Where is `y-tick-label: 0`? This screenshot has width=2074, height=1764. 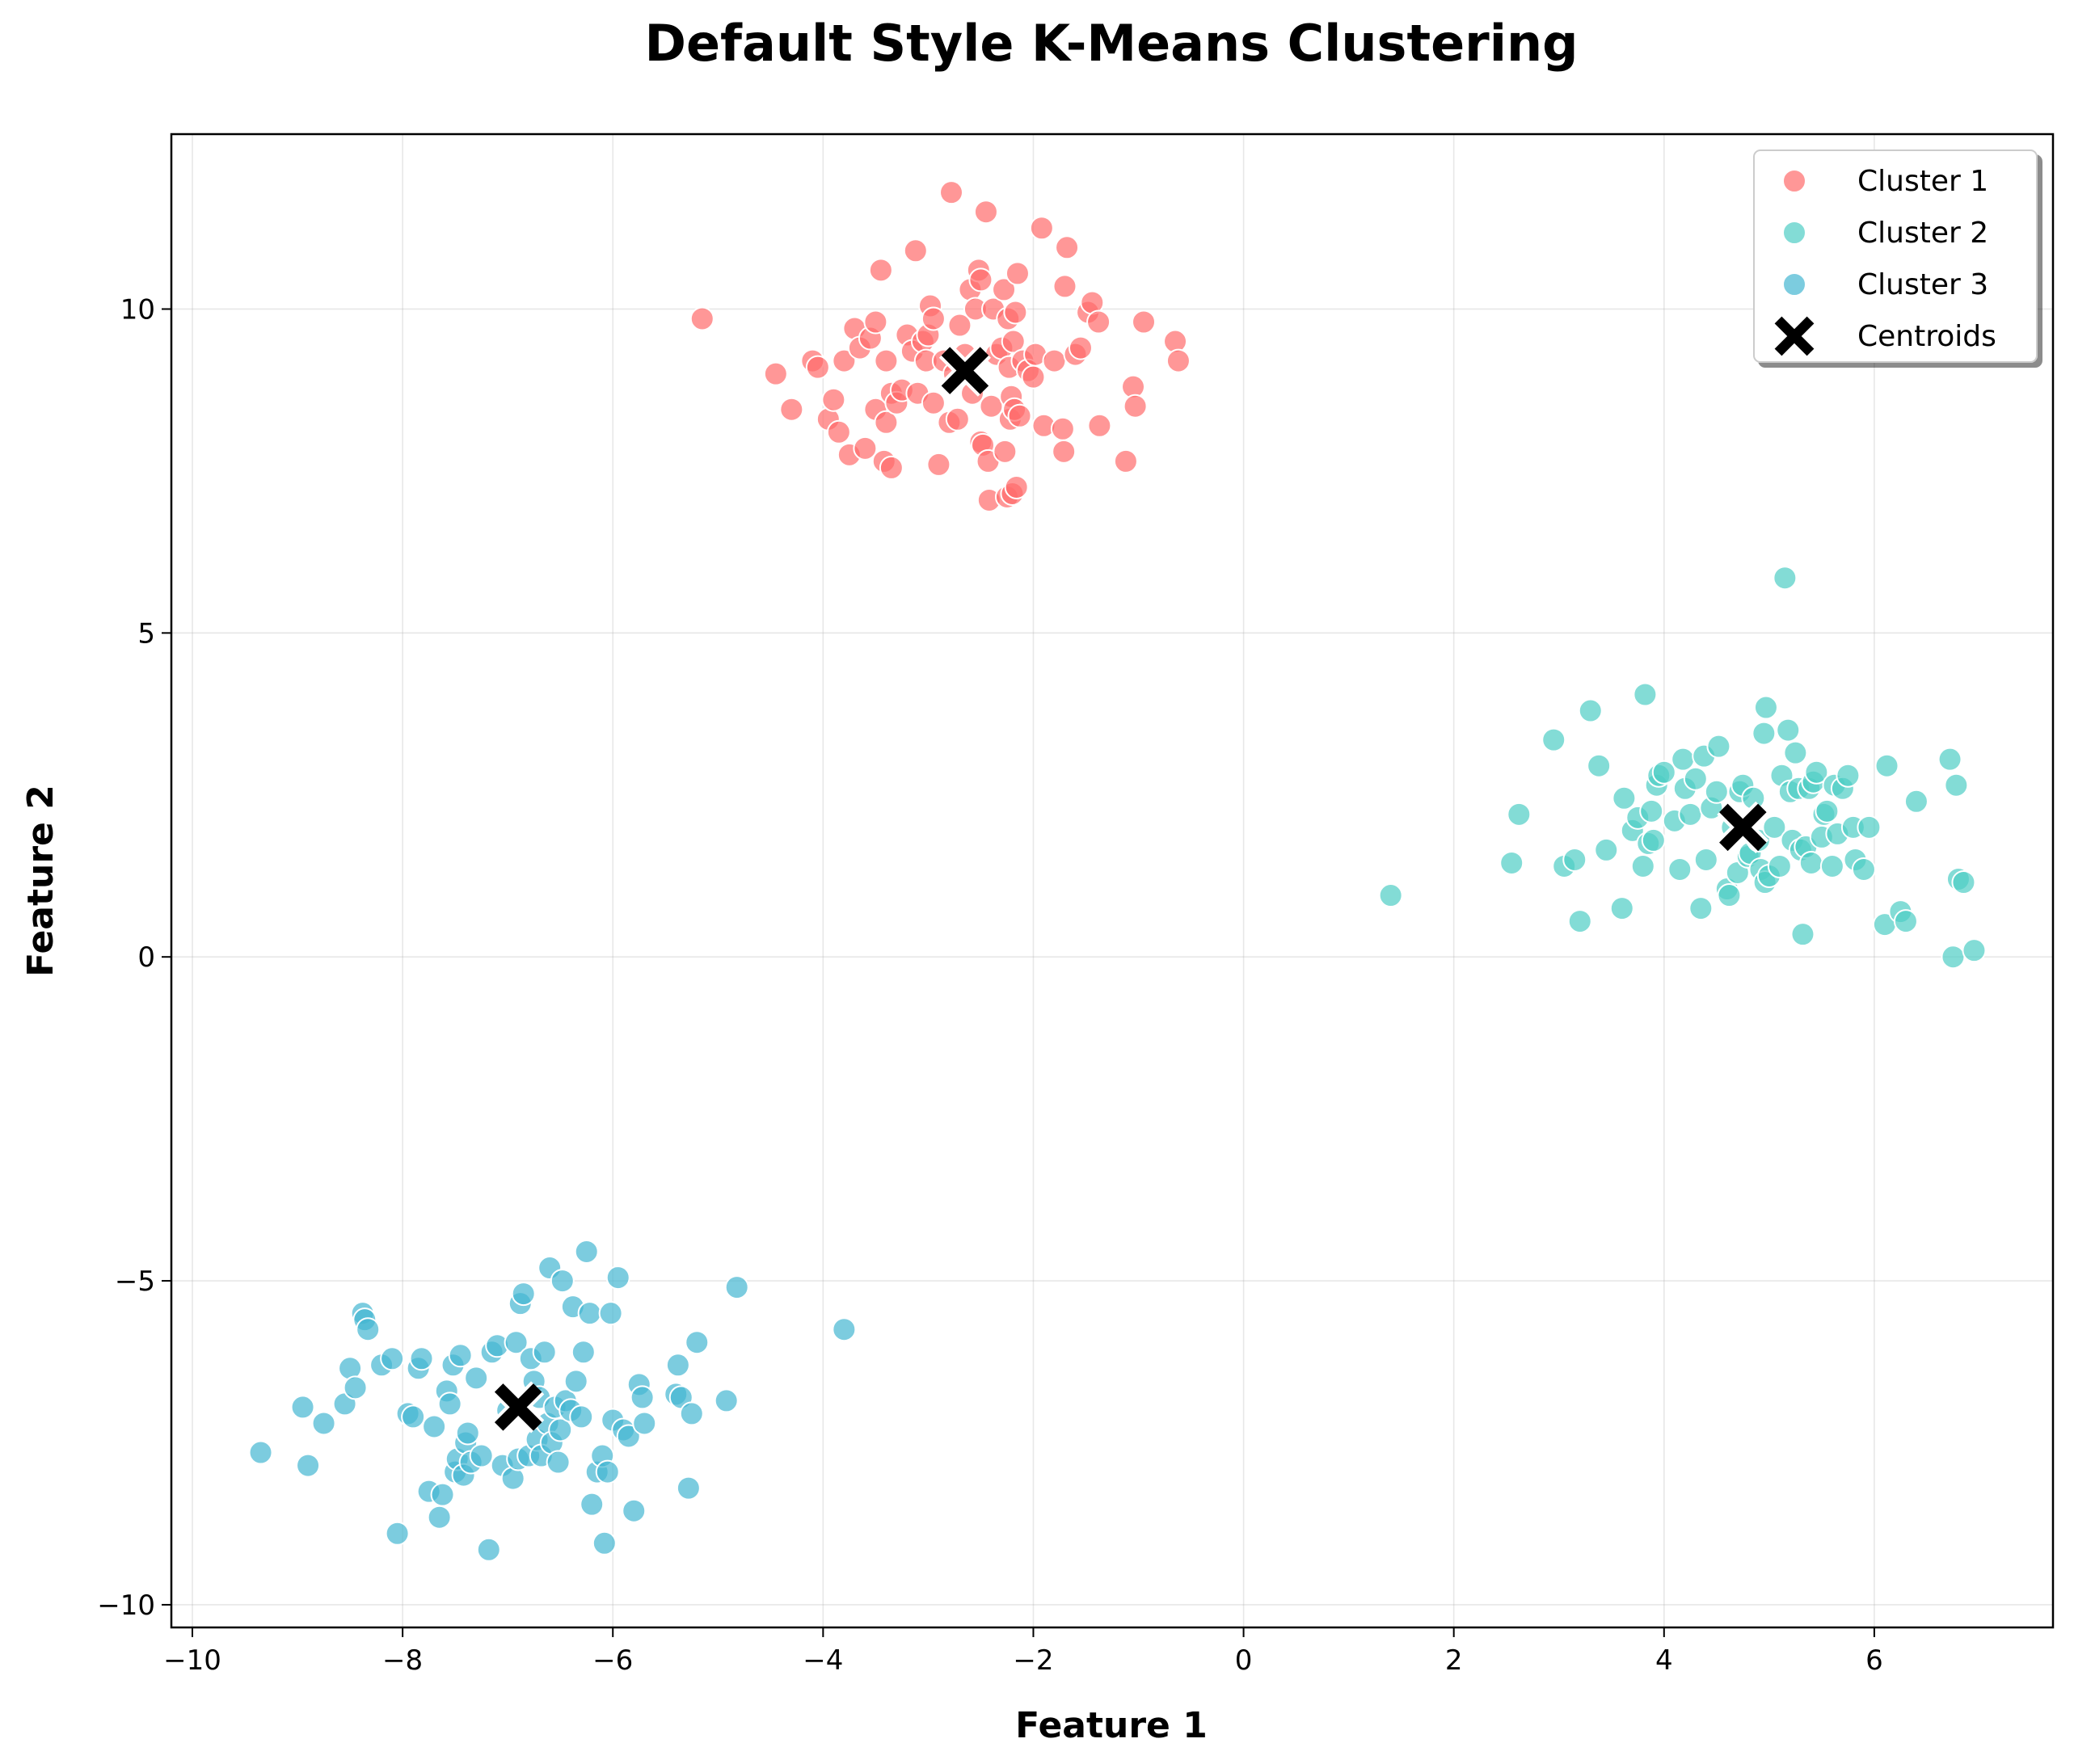
y-tick-label: 0 is located at coordinates (146, 957).